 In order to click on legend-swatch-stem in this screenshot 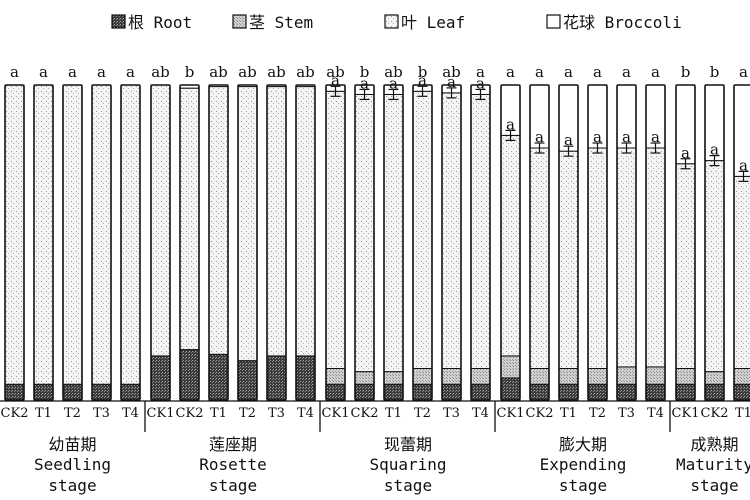, I will do `click(239, 21)`.